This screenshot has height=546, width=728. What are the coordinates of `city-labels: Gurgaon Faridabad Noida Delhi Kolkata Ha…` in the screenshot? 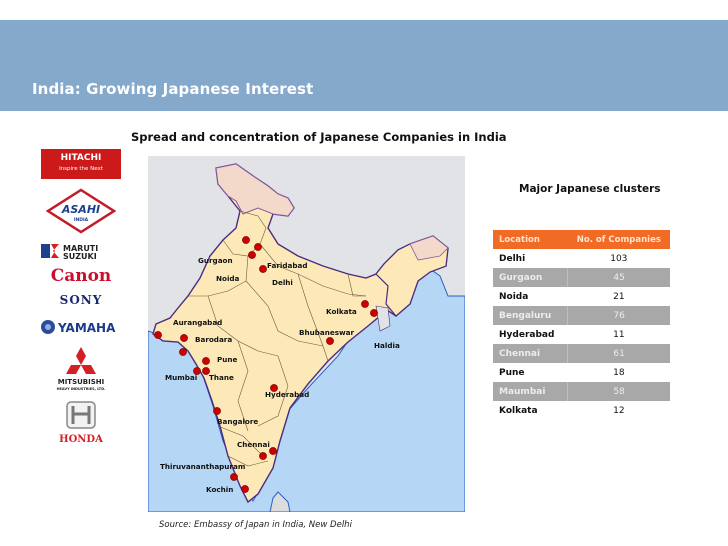 It's located at (280, 375).